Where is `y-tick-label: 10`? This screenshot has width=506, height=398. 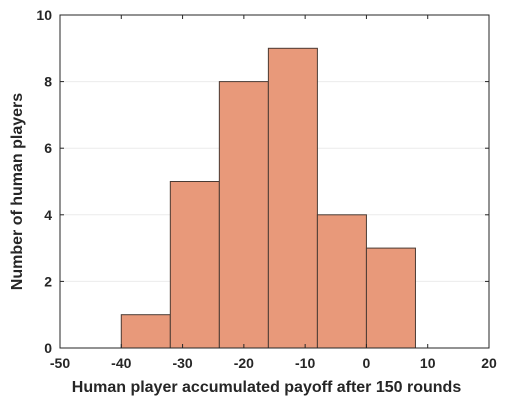
y-tick-label: 10 is located at coordinates (44, 15).